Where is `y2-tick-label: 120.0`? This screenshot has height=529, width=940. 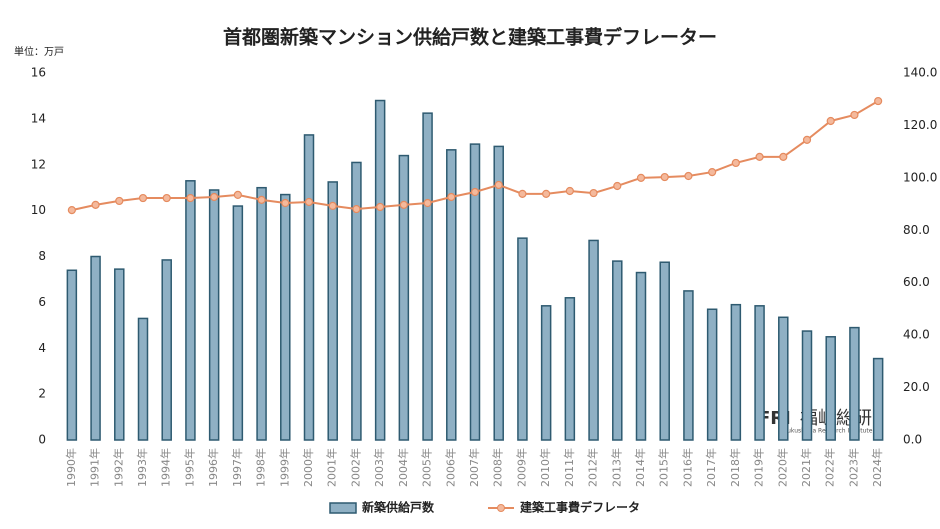
y2-tick-label: 120.0 is located at coordinates (920, 125).